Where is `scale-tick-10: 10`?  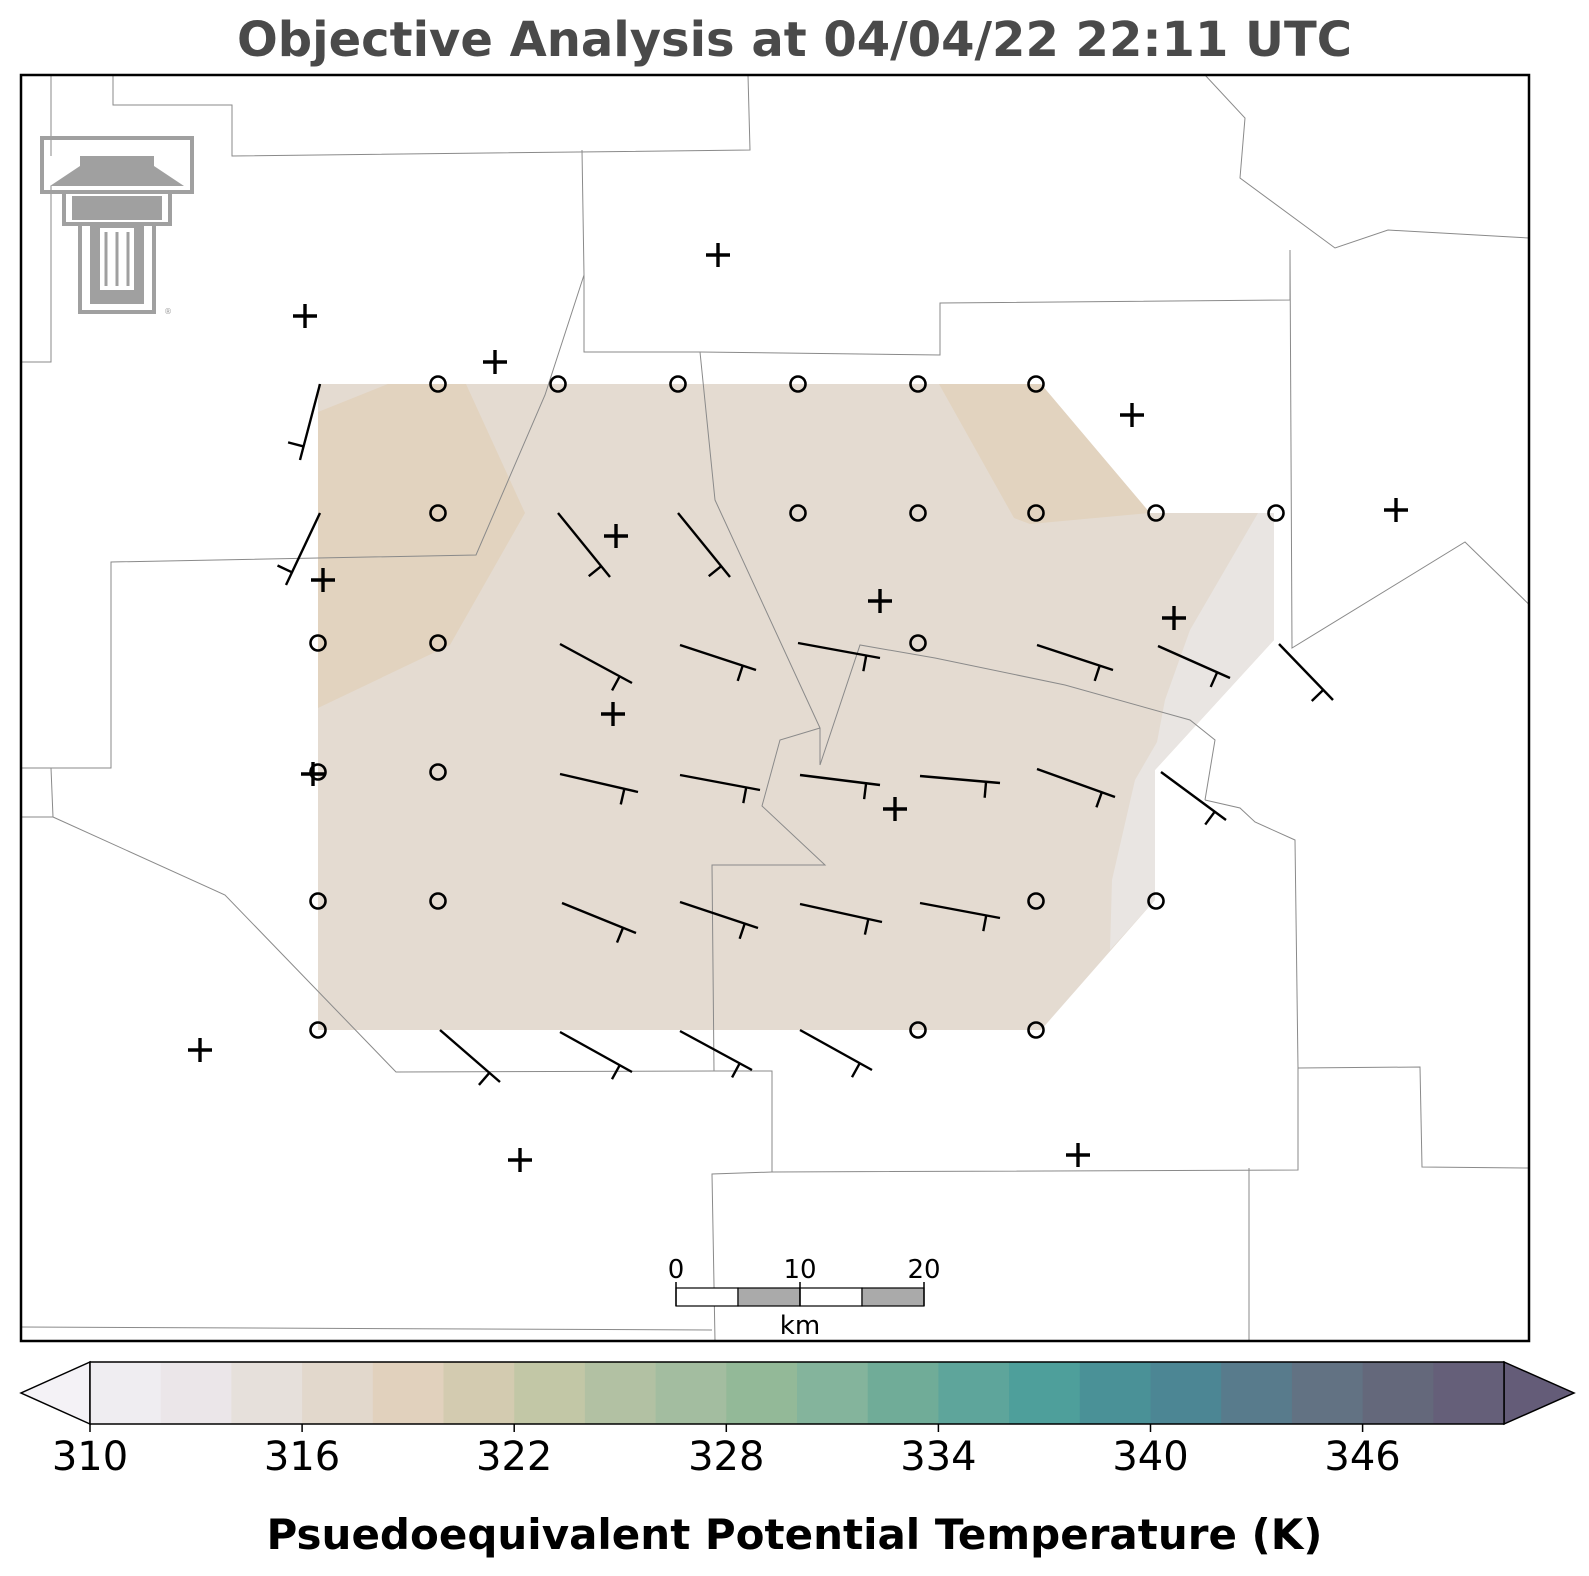
scale-tick-10: 10 is located at coordinates (799, 1270).